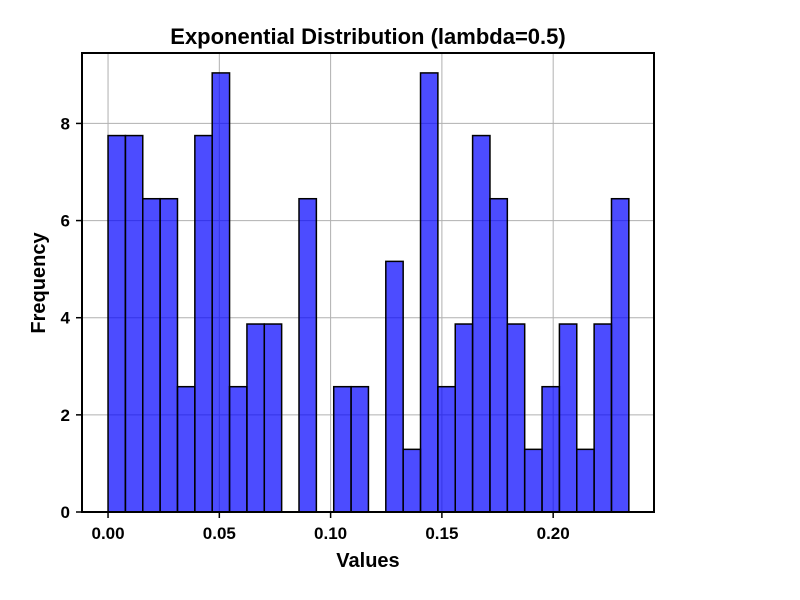 The width and height of the screenshot is (800, 600). What do you see at coordinates (65, 221) in the screenshot?
I see `y-tick-label: 6` at bounding box center [65, 221].